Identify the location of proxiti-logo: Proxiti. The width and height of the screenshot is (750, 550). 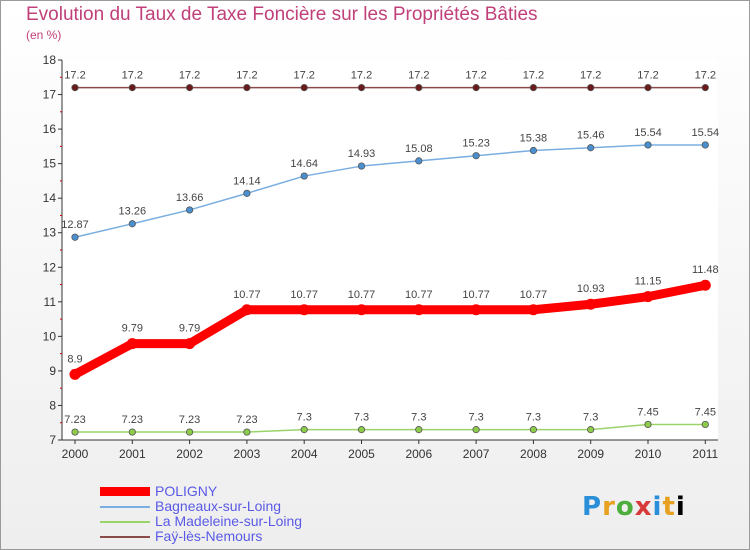
(634, 507).